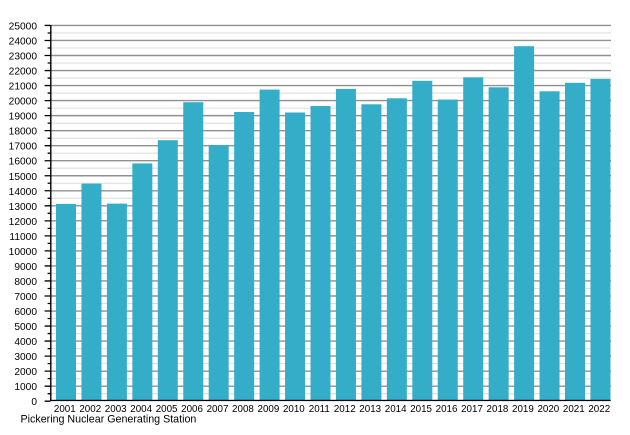 Image resolution: width=630 pixels, height=435 pixels. What do you see at coordinates (218, 409) in the screenshot?
I see `svg-text: 2007` at bounding box center [218, 409].